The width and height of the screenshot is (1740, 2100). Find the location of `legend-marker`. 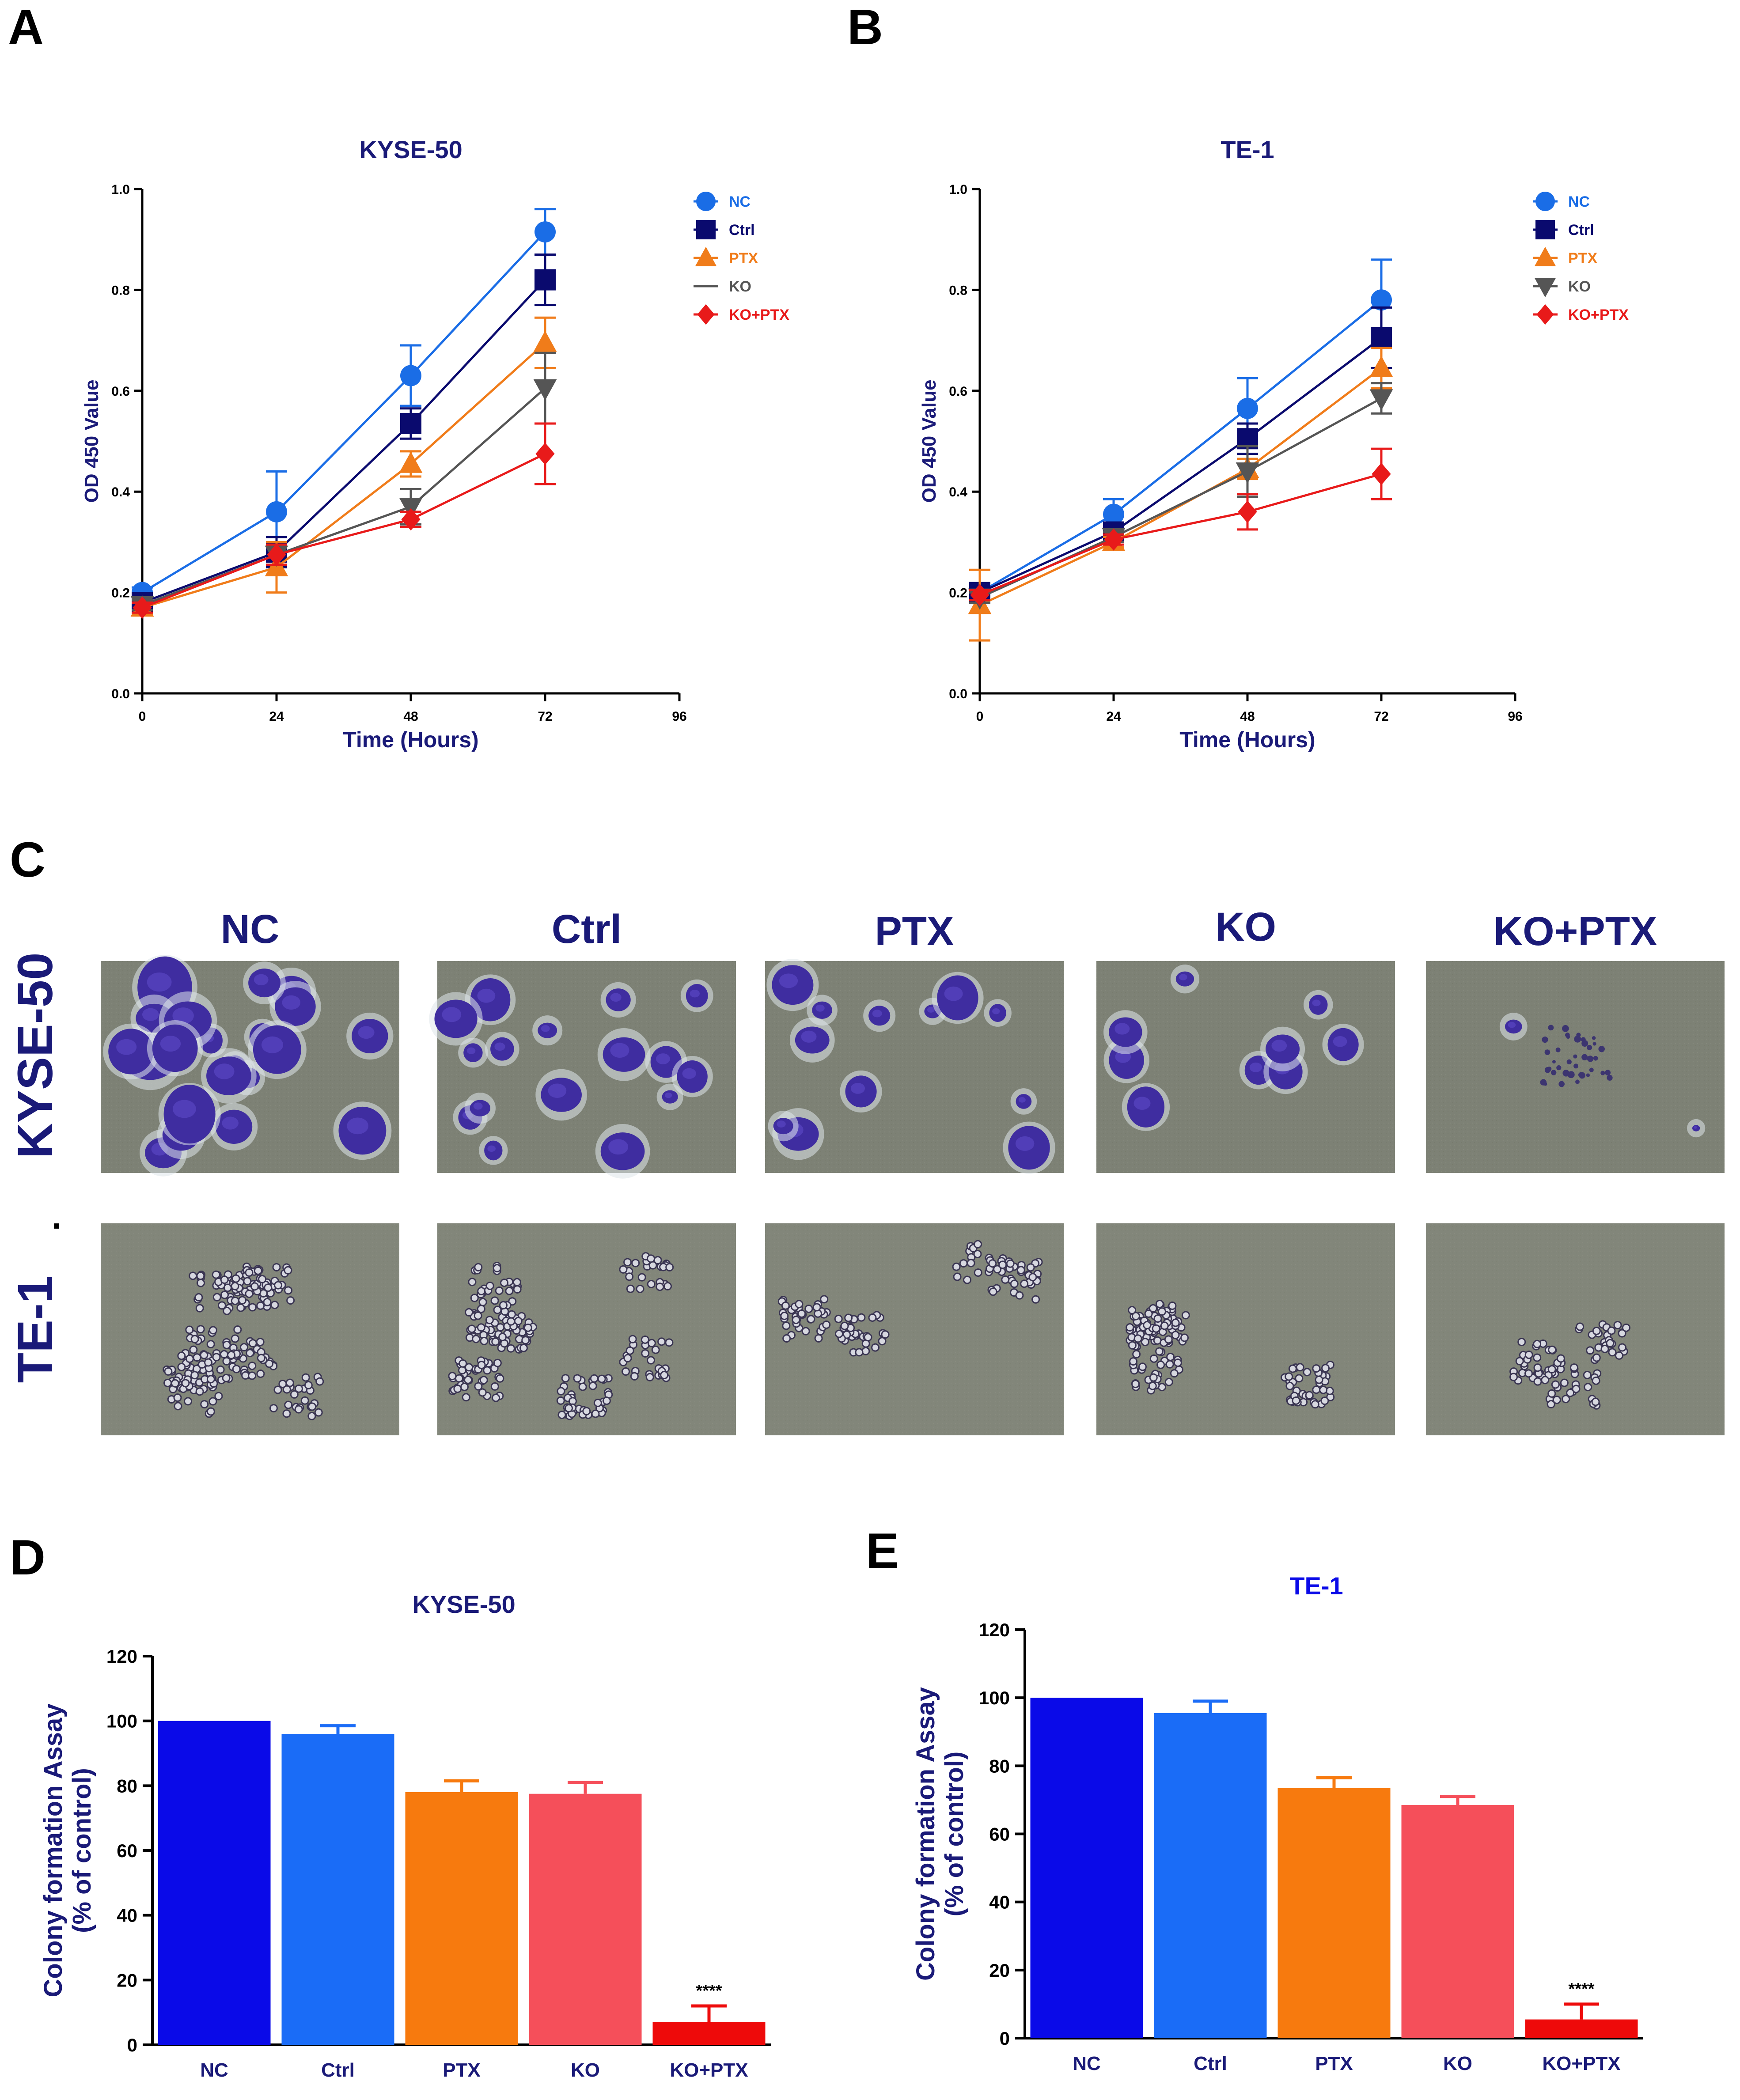

legend-marker is located at coordinates (706, 201).